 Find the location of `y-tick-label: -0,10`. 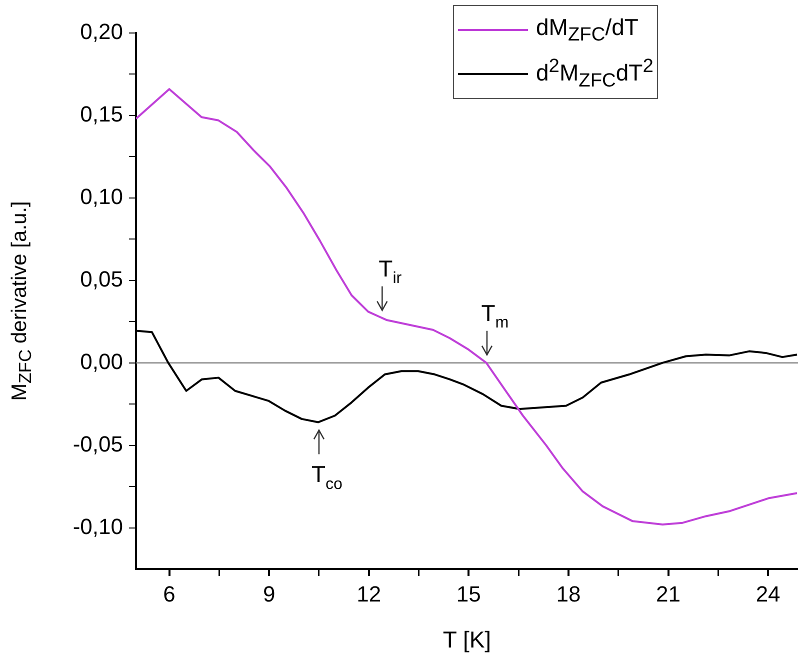

y-tick-label: -0,10 is located at coordinates (97, 526).